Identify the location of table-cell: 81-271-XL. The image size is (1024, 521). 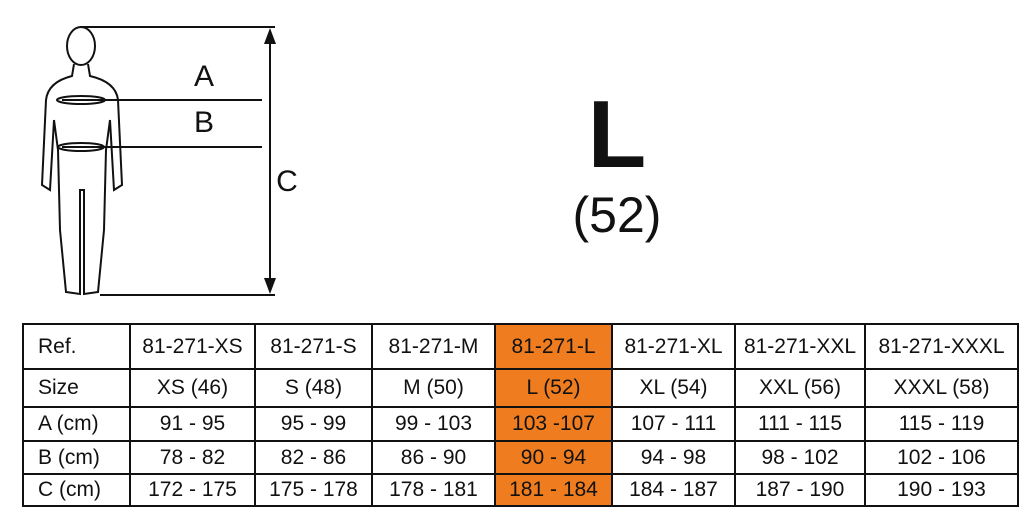
(673, 346).